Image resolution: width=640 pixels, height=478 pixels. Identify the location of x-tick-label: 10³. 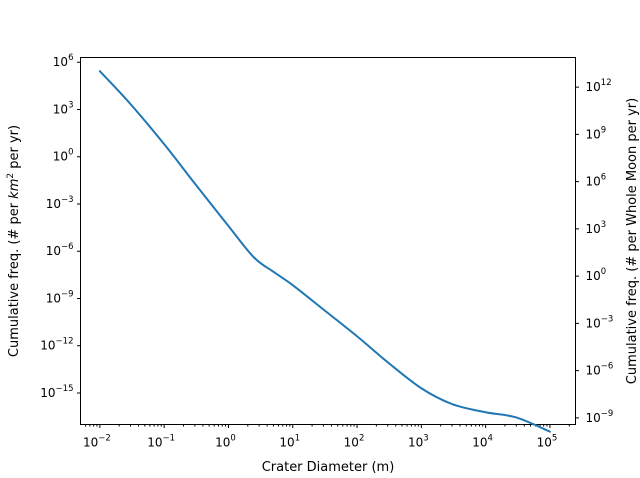
(418, 442).